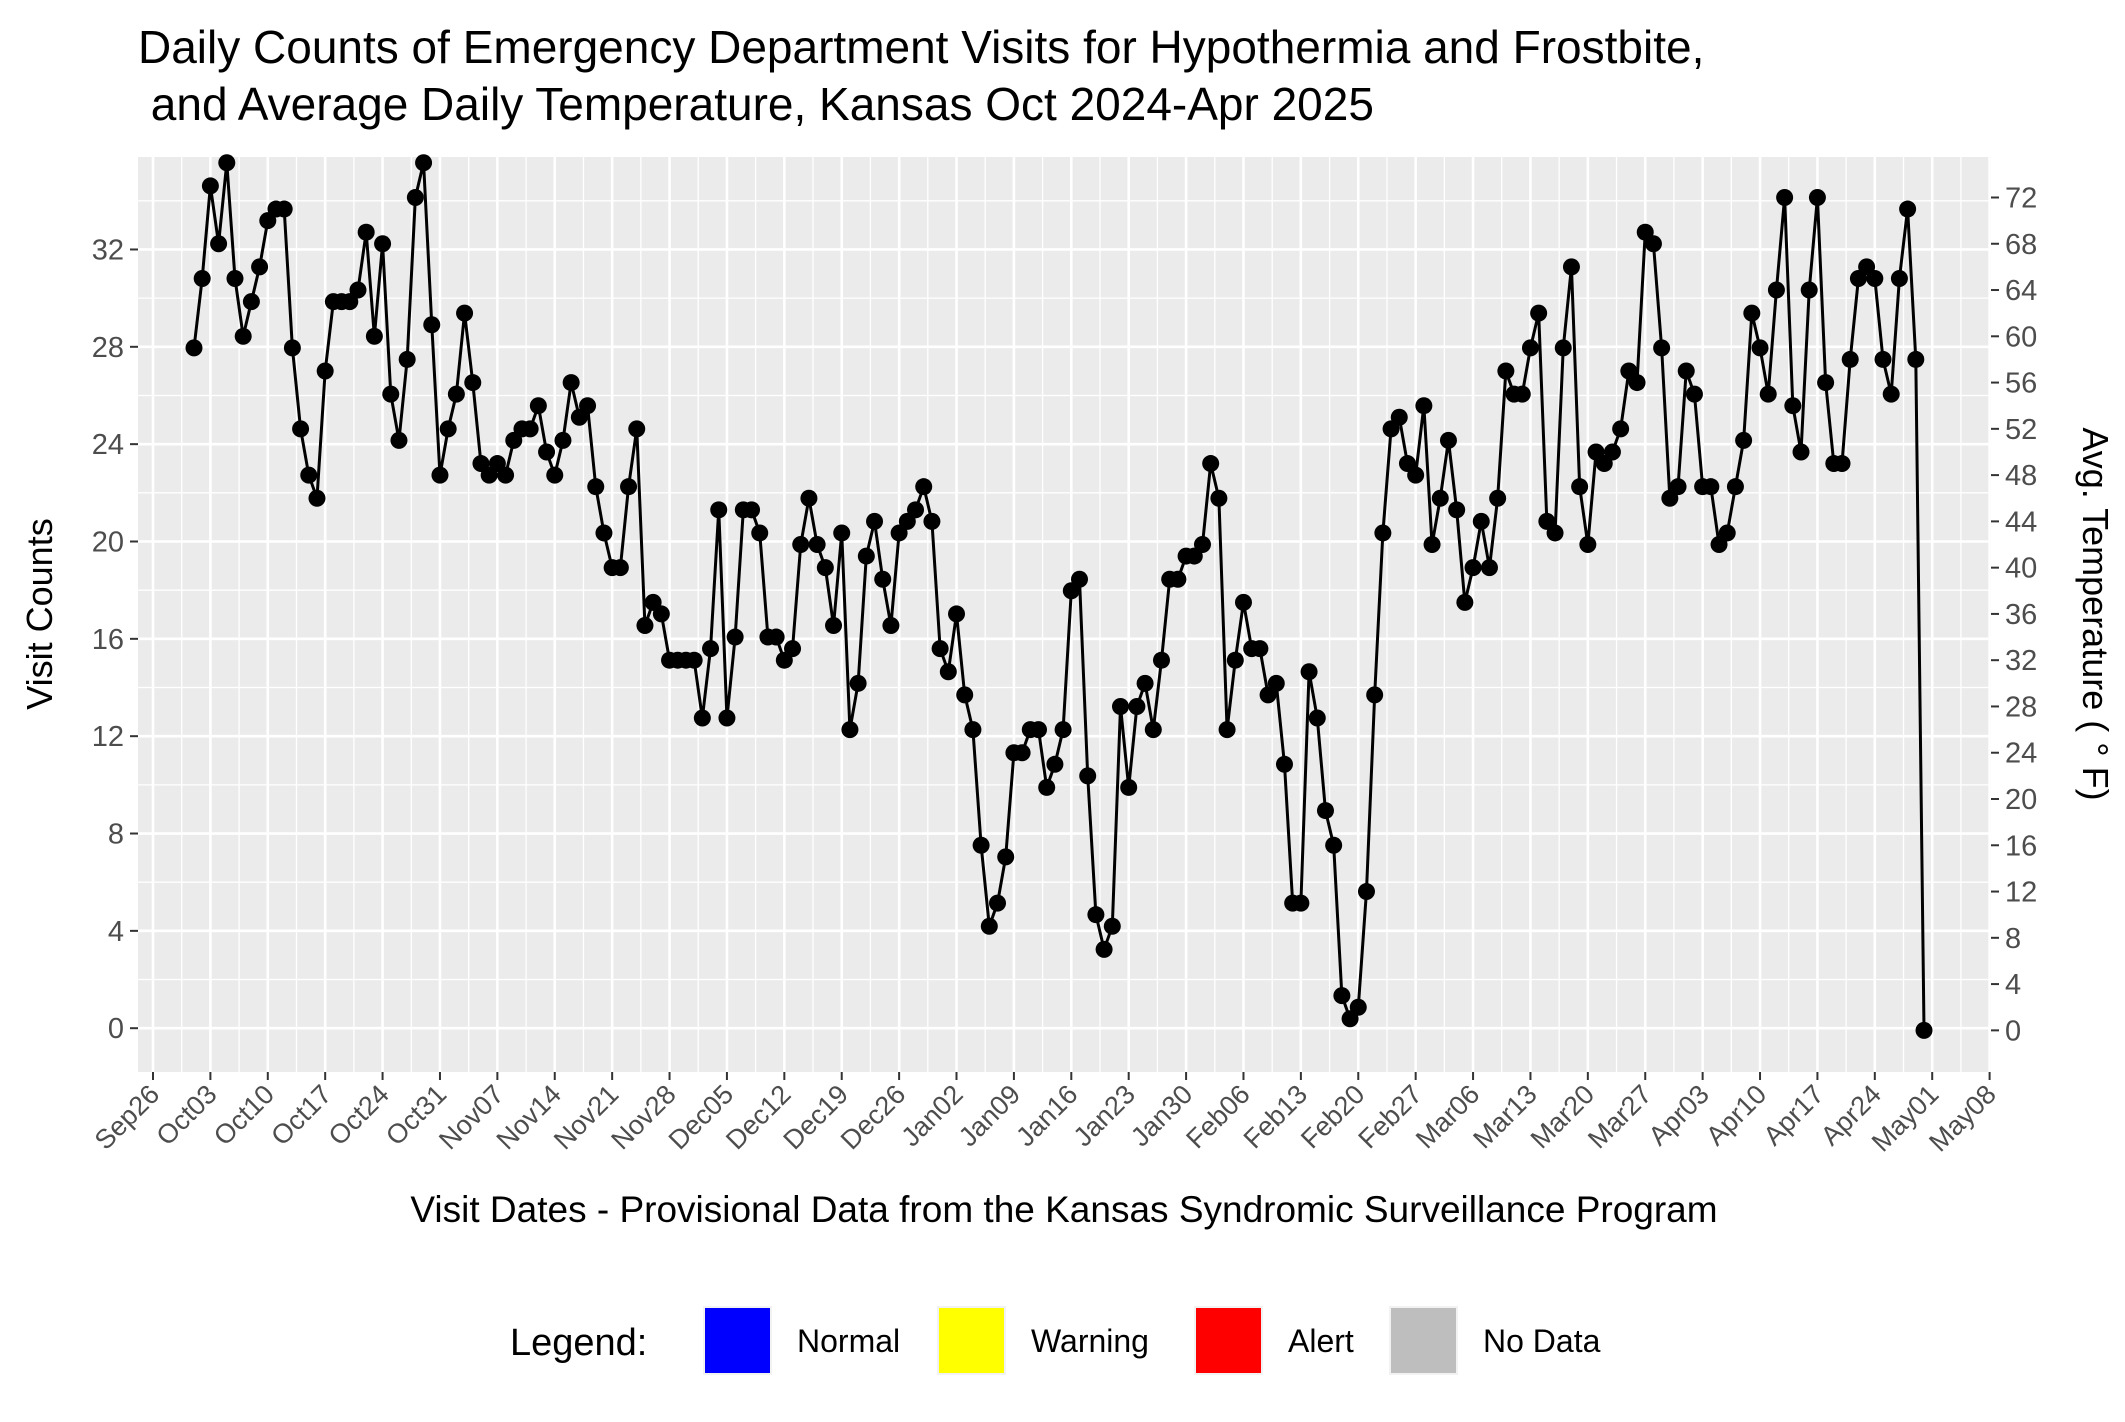 The height and width of the screenshot is (1422, 2125). What do you see at coordinates (701, 1117) in the screenshot?
I see `x-tick-label: Dec05` at bounding box center [701, 1117].